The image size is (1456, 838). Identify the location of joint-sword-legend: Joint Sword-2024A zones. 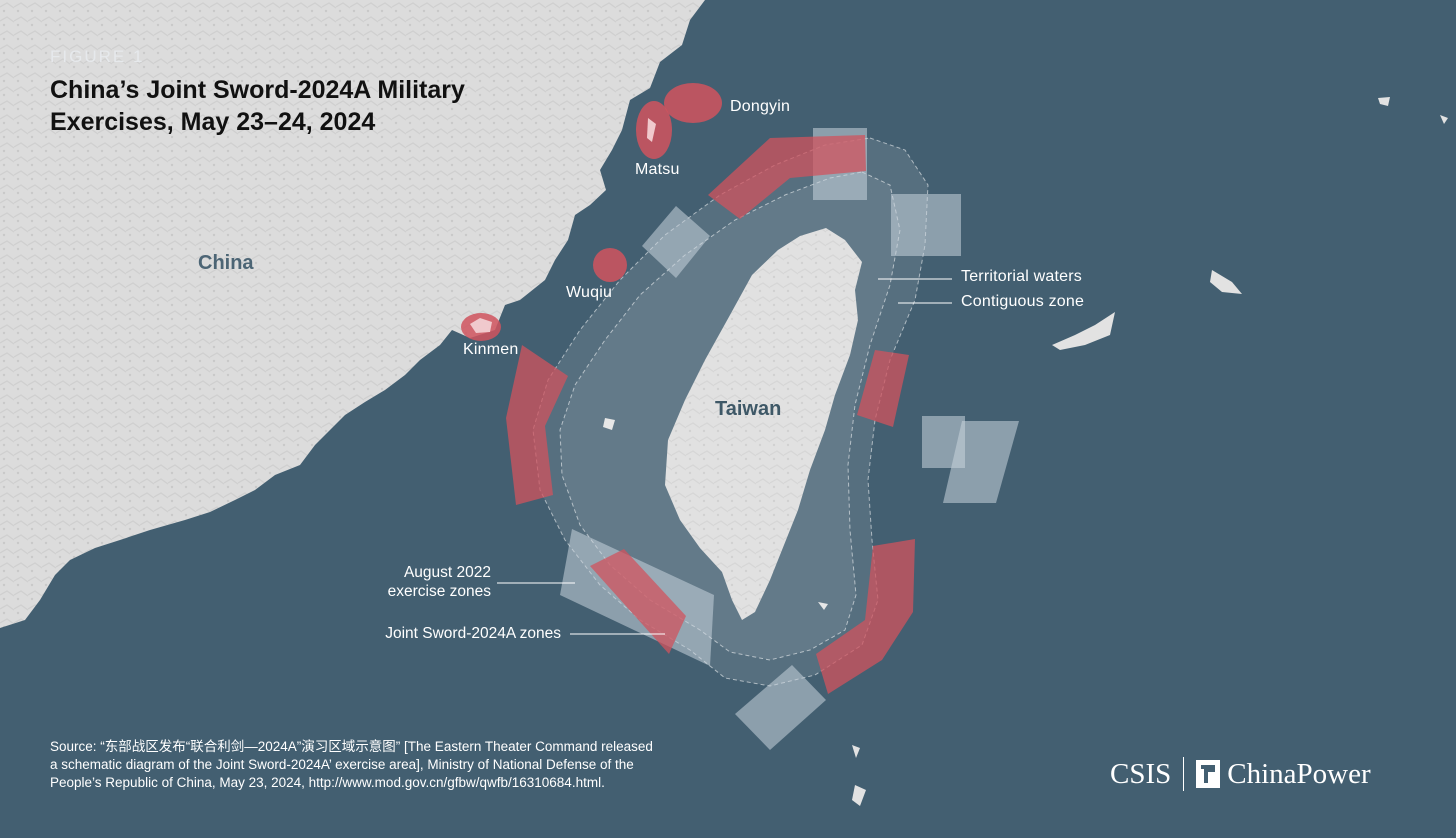
(473, 633).